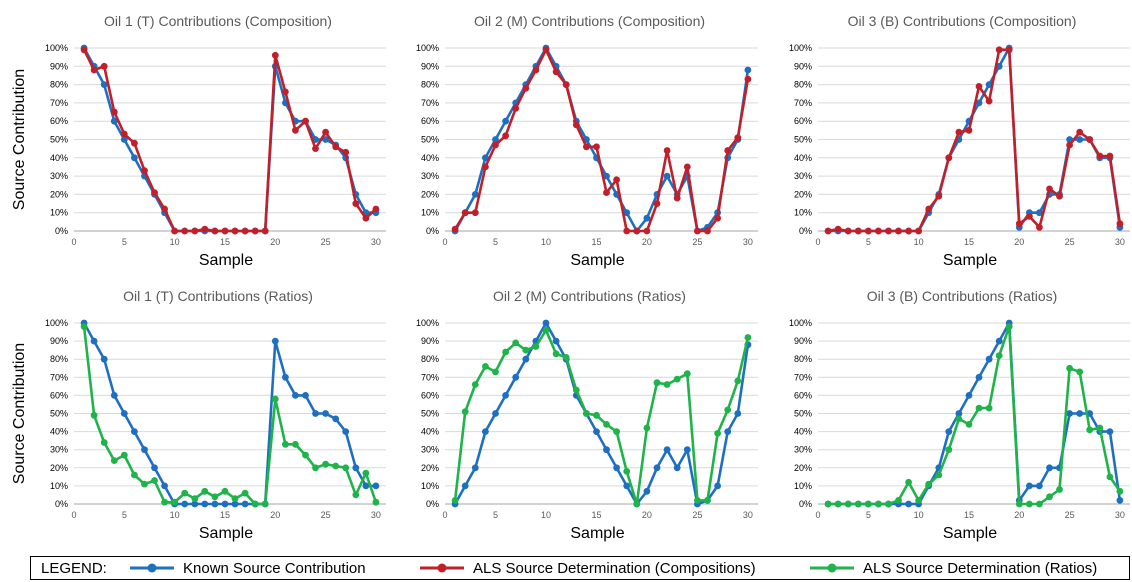  What do you see at coordinates (980, 568) in the screenshot?
I see `legend-label-als-ratios: ALS Source Determination (Ratios)` at bounding box center [980, 568].